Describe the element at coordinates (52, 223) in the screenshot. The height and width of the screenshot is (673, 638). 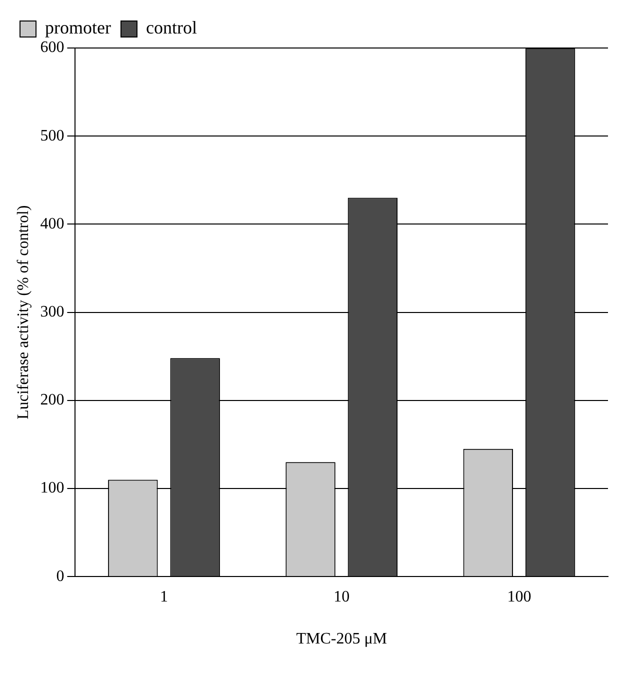
I see `y-tick-label: 400` at that location.